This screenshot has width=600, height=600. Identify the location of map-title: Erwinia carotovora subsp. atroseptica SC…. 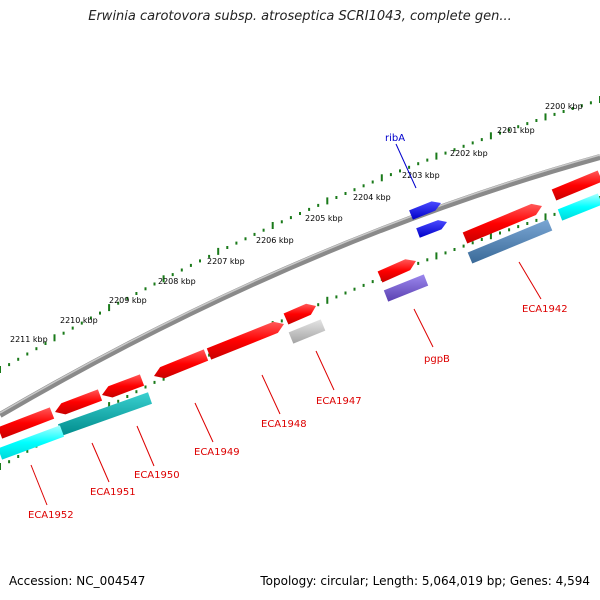
(300, 16).